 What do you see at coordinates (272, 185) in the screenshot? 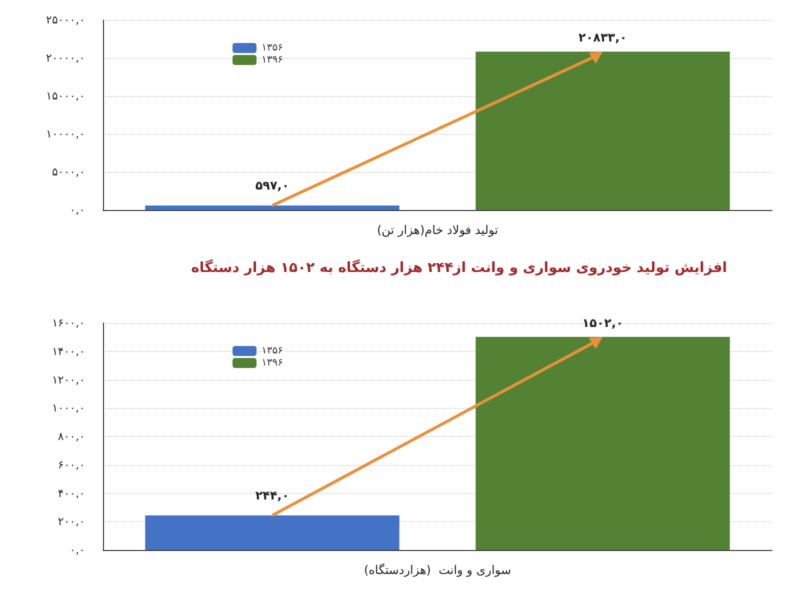
I see `data-label: ۵۹۷,۰` at bounding box center [272, 185].